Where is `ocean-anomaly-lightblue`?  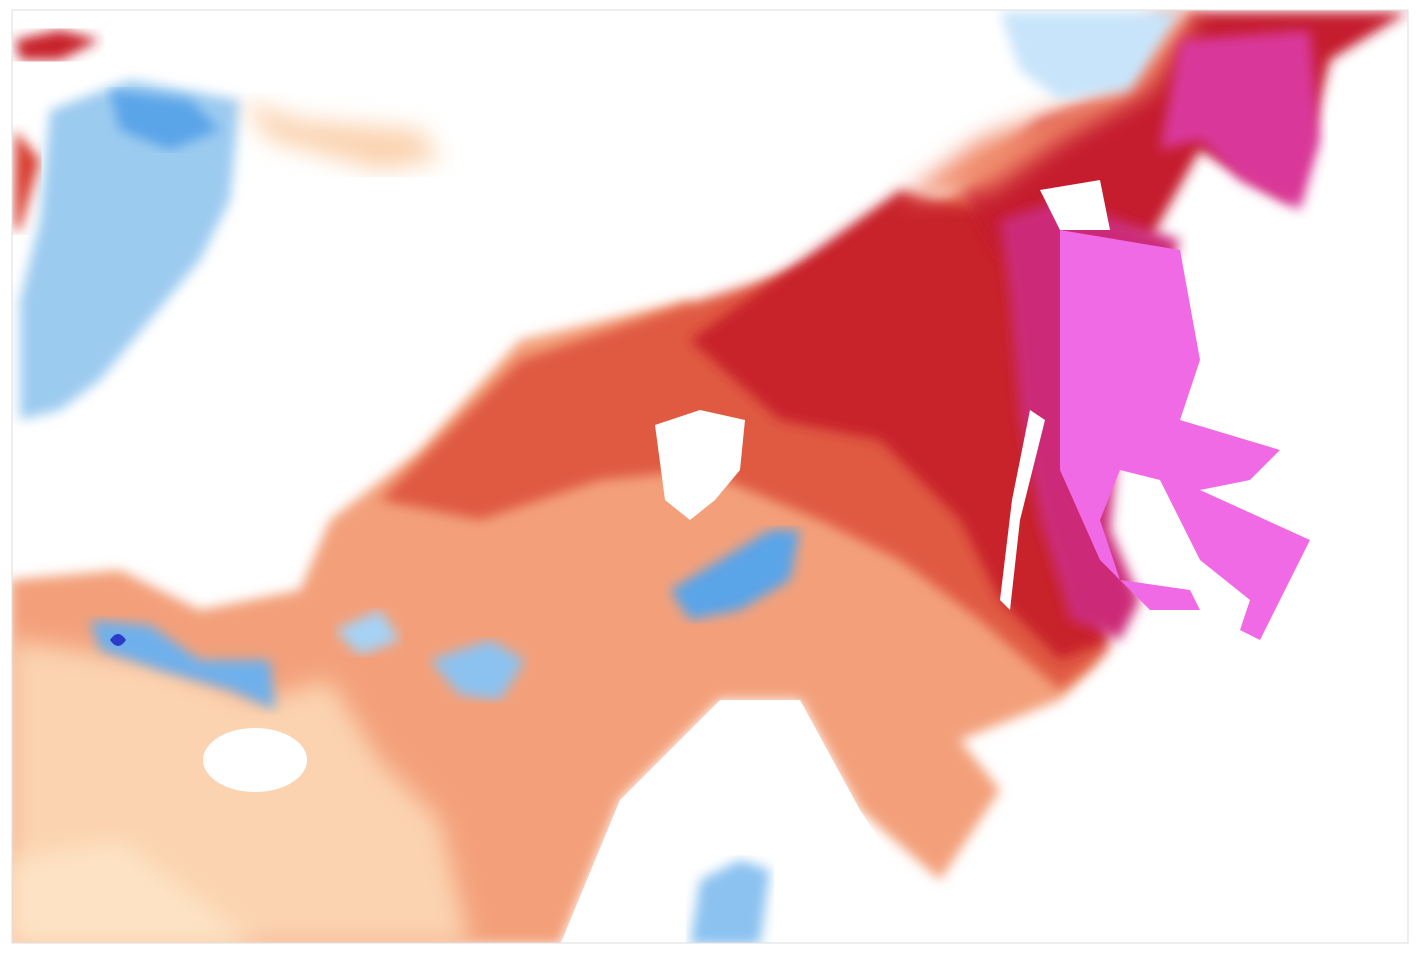 ocean-anomaly-lightblue is located at coordinates (1090, 56).